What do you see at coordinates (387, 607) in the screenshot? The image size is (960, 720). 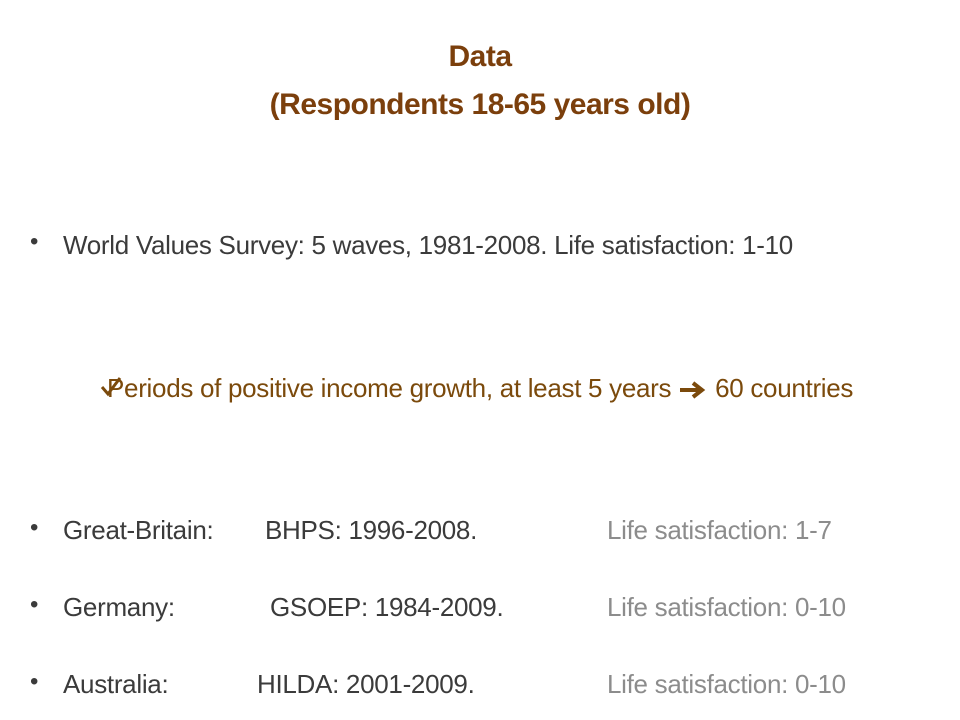 I see `source: GSOEP: 1984-2009.` at bounding box center [387, 607].